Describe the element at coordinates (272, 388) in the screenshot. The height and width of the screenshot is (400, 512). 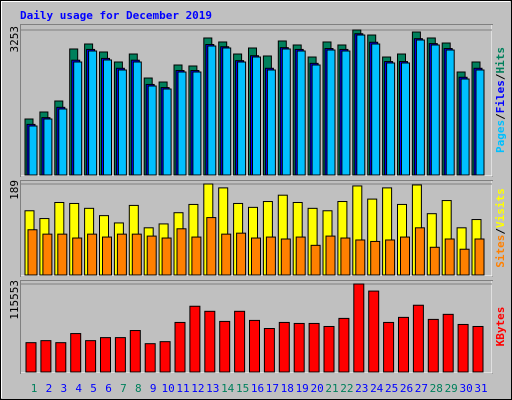
I see `x-tick-label: 17` at that location.